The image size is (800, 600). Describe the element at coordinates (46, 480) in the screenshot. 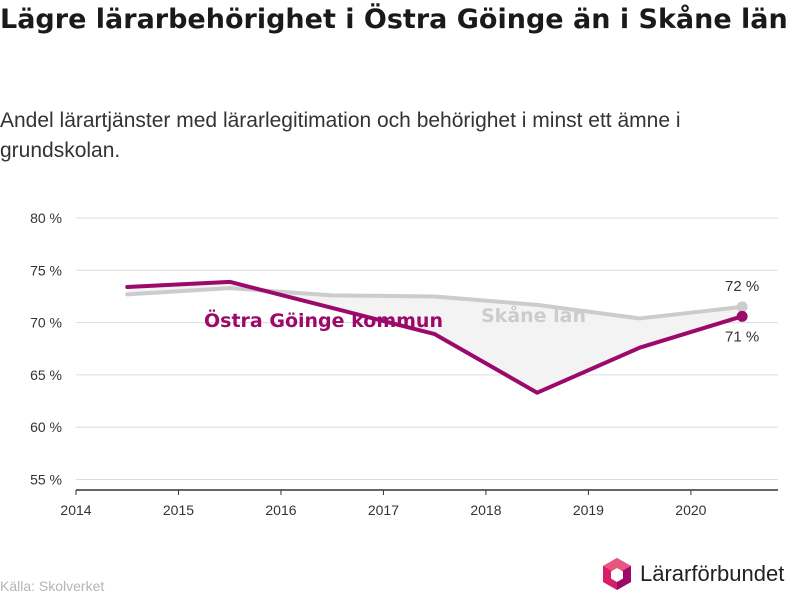

I see `y-tick-label: 55 %` at that location.